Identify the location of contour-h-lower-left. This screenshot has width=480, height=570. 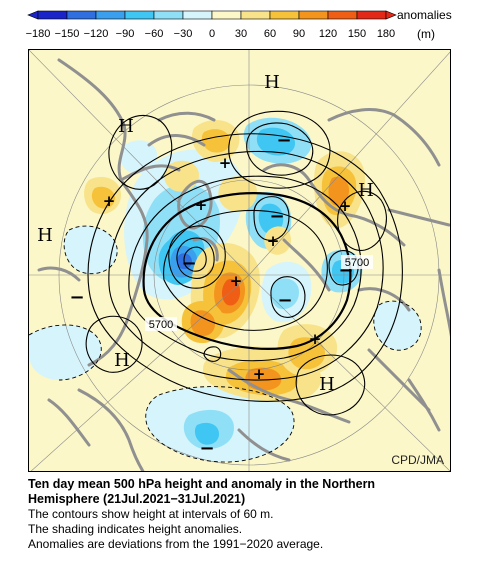
(114, 344).